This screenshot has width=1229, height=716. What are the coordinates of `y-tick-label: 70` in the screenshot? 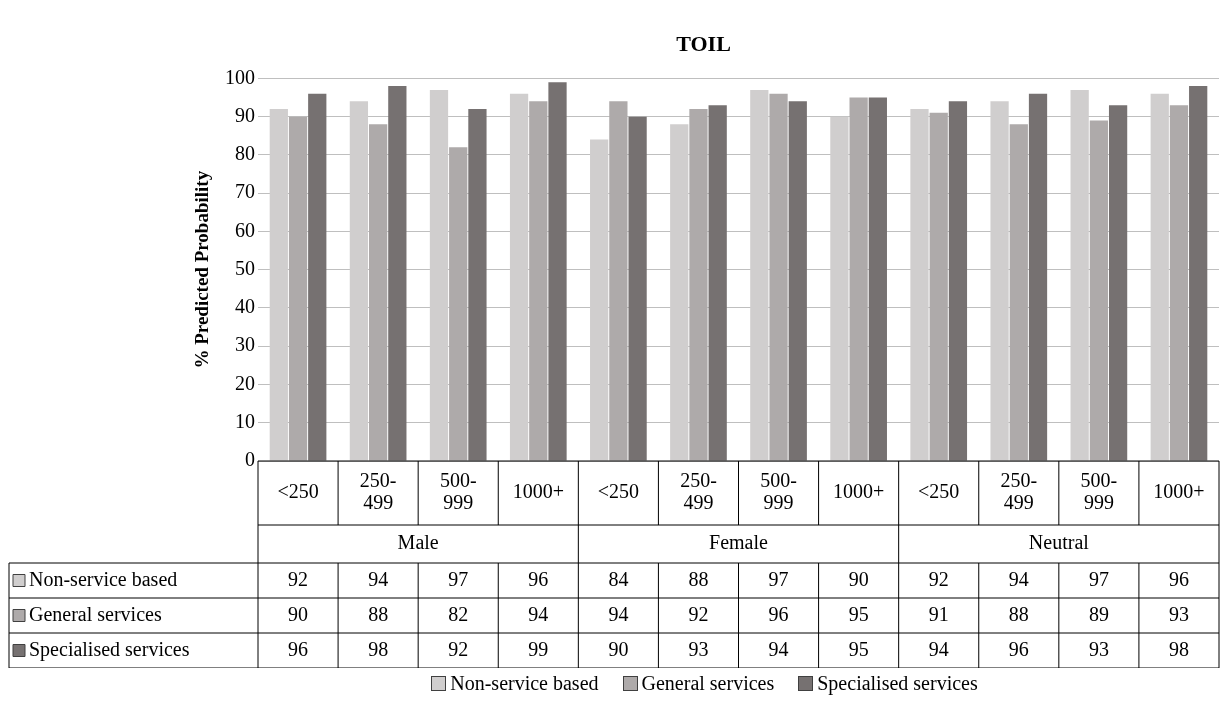 It's located at (245, 191).